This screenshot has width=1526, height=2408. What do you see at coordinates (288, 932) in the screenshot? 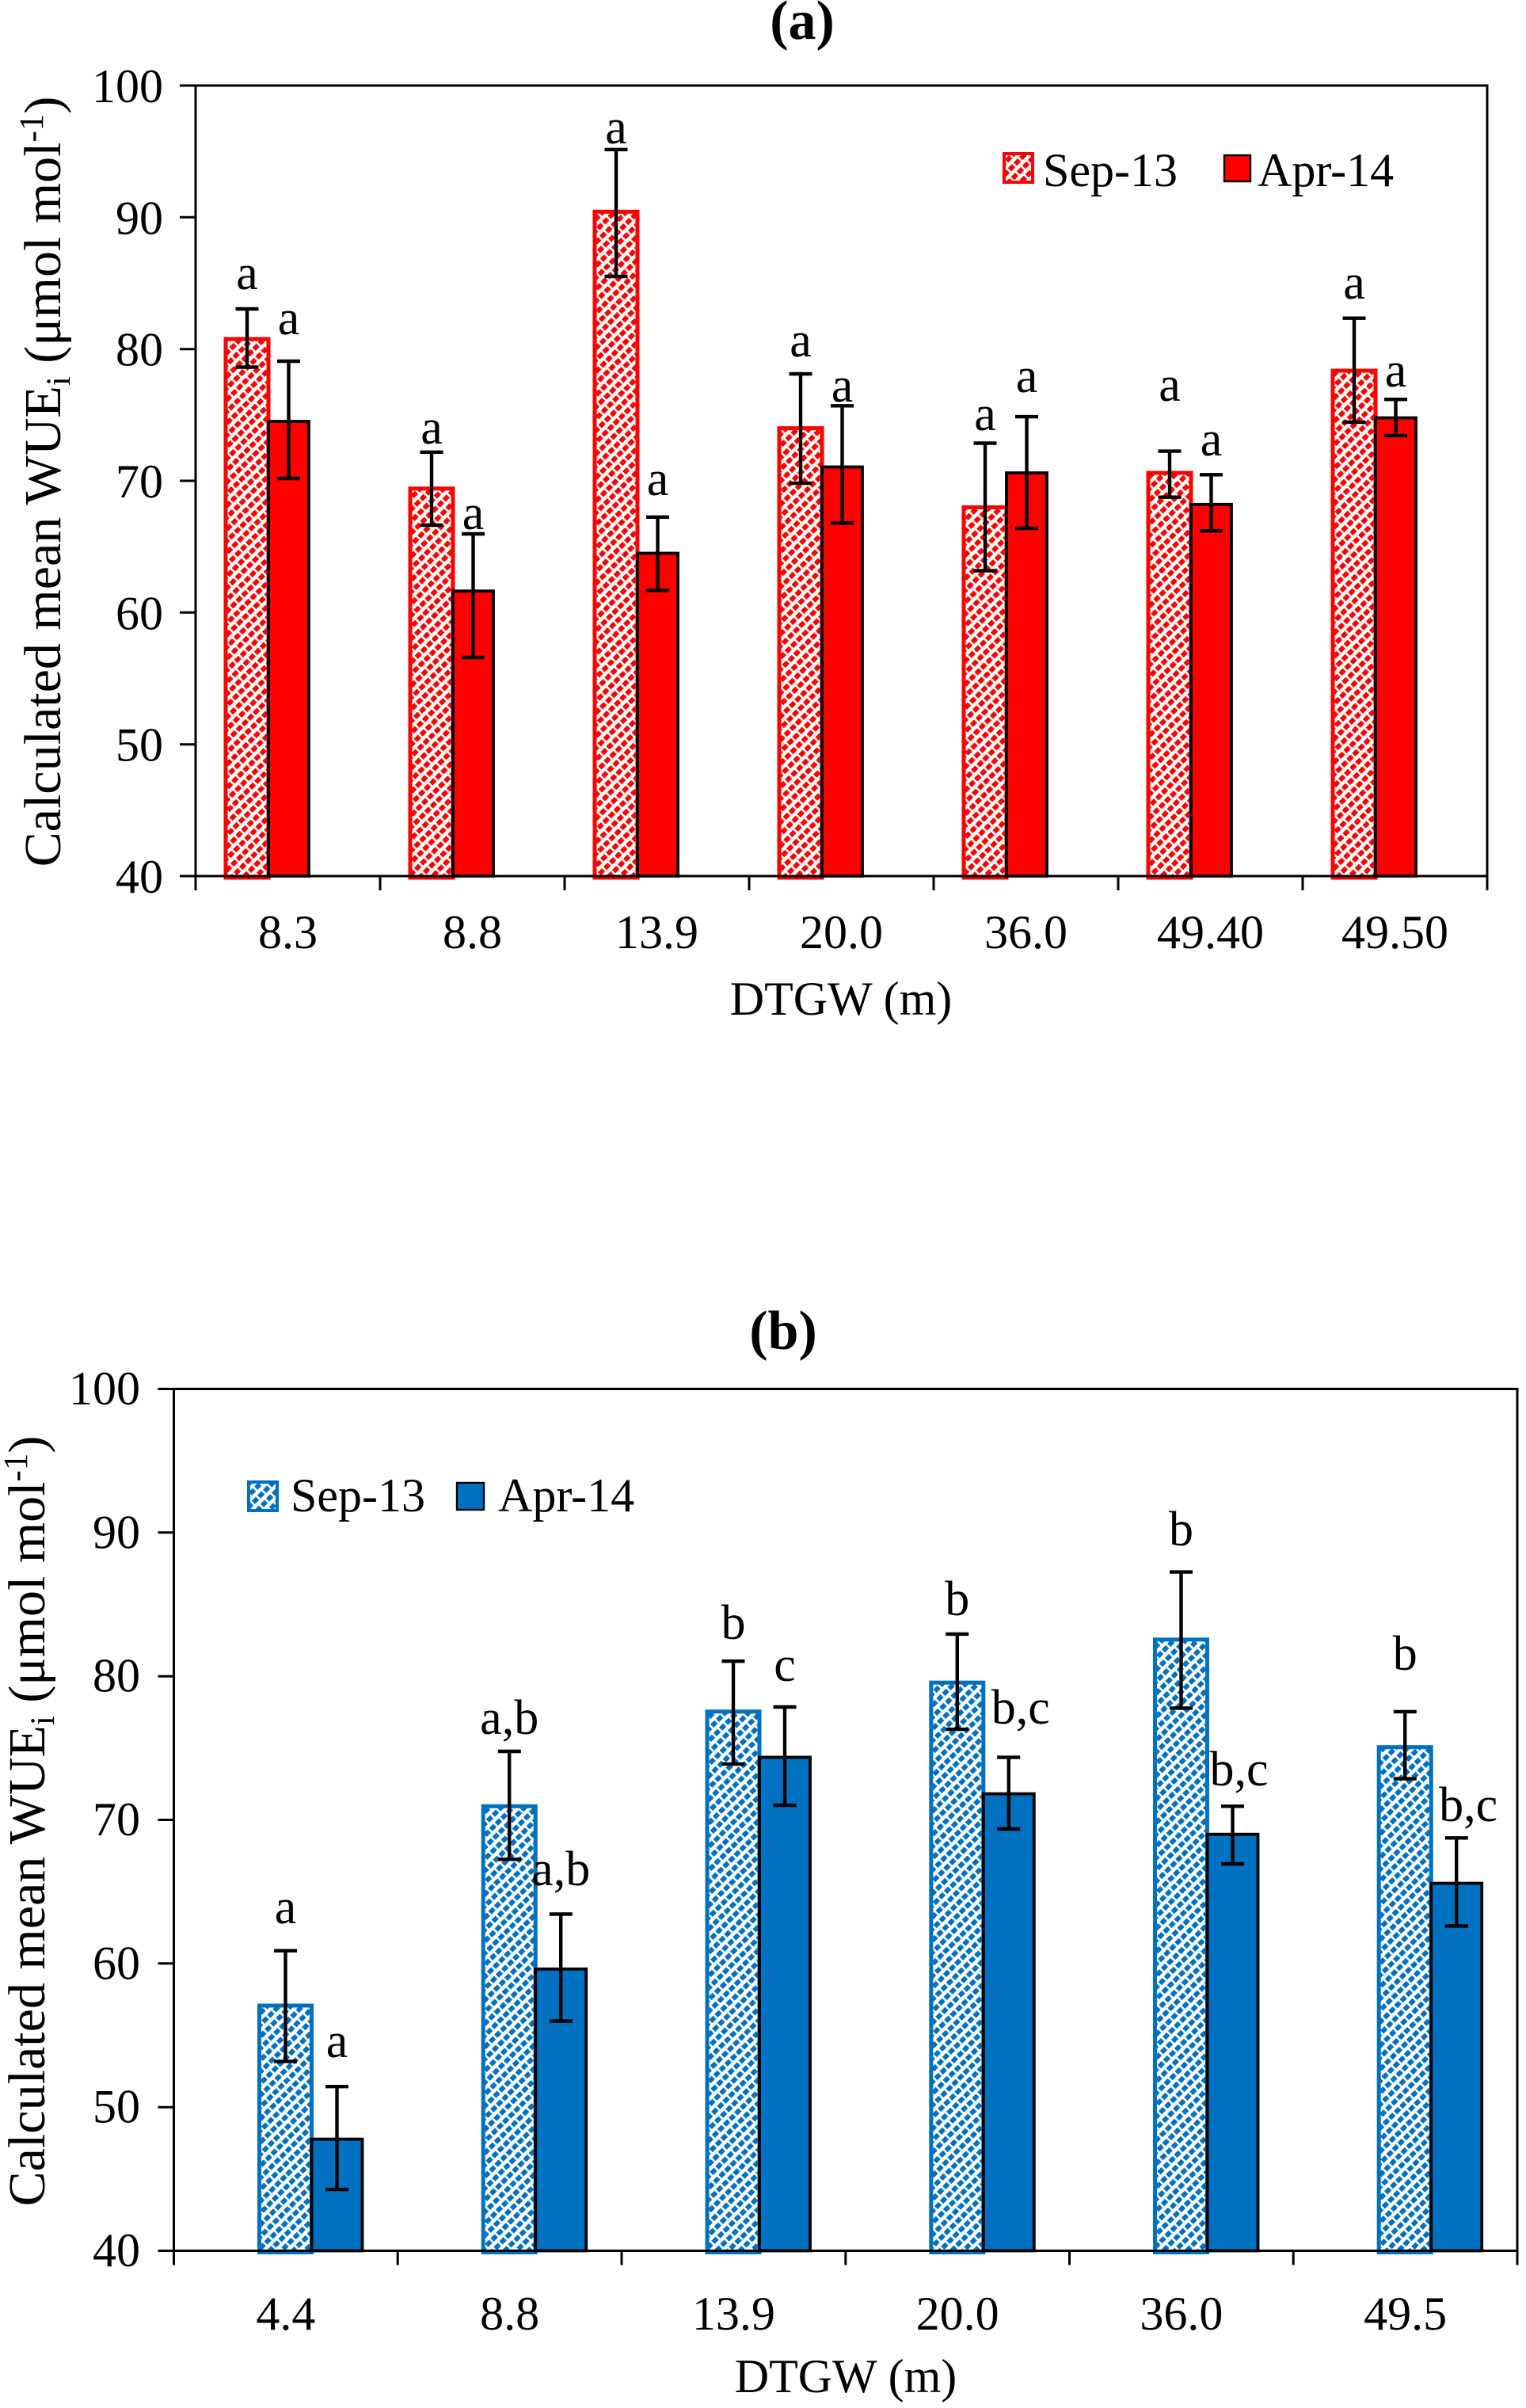
I see `svg-text: 8.3` at bounding box center [288, 932].